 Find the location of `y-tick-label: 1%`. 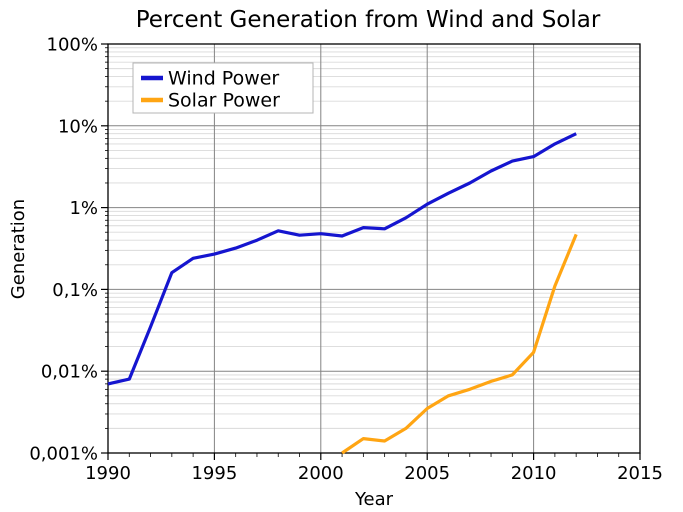

y-tick-label: 1% is located at coordinates (83, 208).